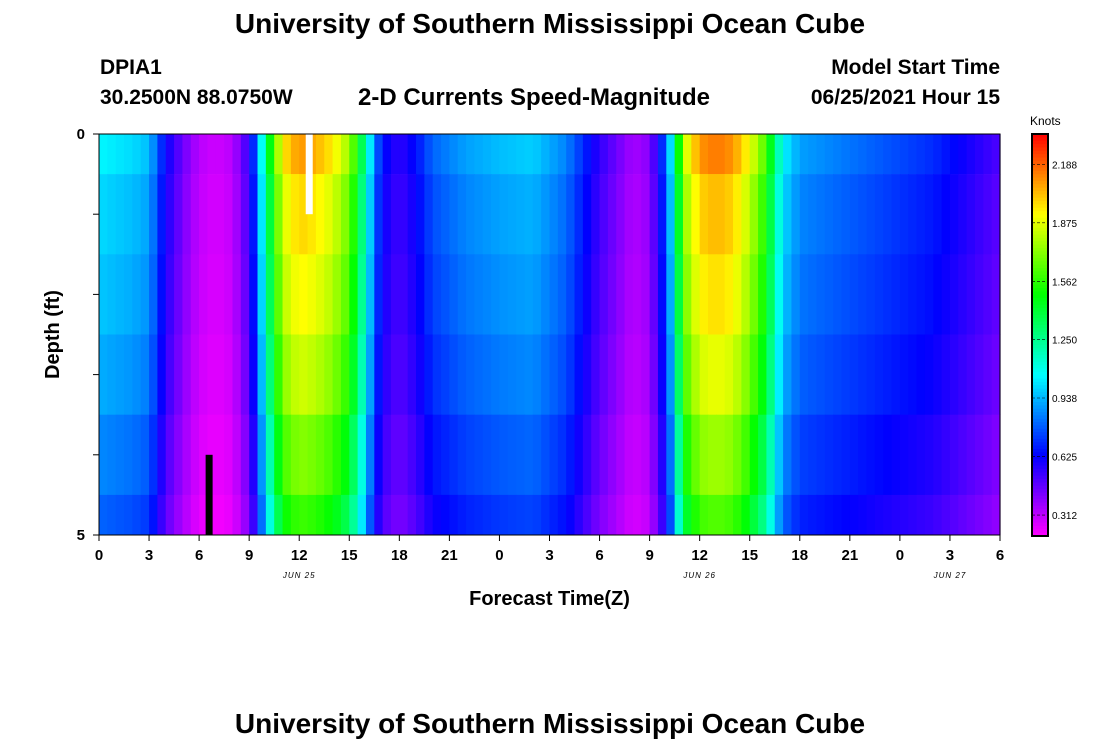 The image size is (1100, 750). What do you see at coordinates (905, 97) in the screenshot?
I see `model-start-value: 06/25/2021 Hour 15` at bounding box center [905, 97].